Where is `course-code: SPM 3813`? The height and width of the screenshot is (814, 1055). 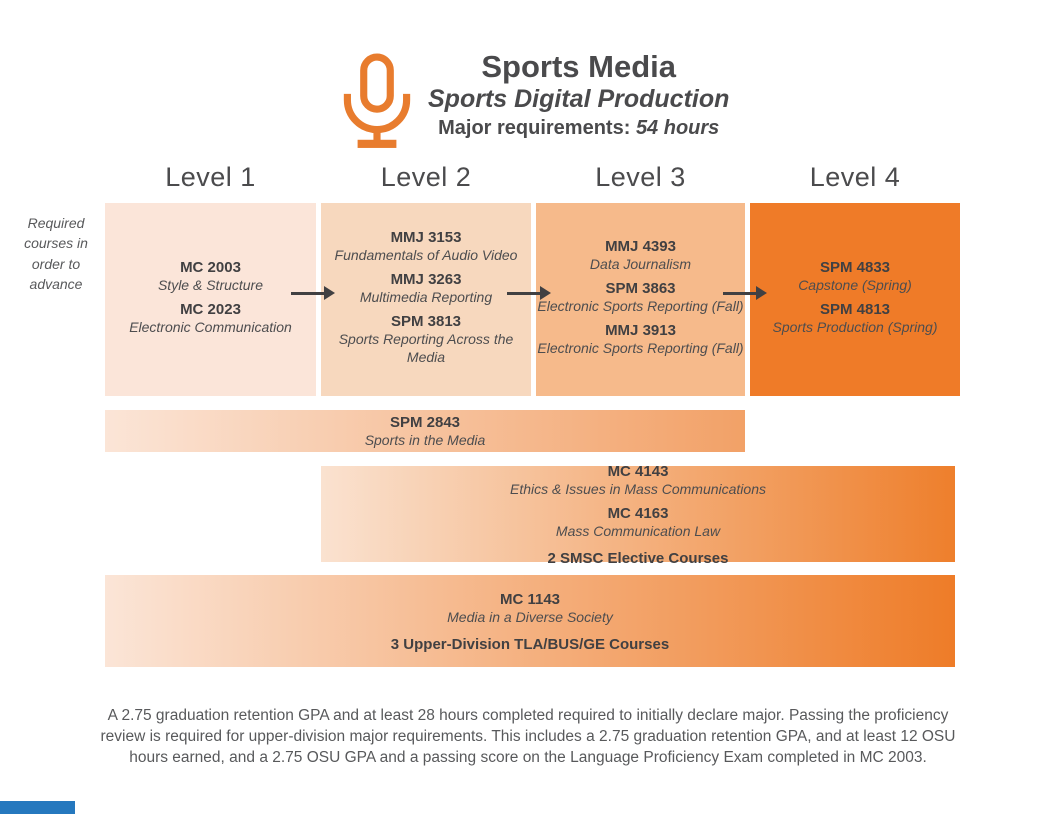
course-code: SPM 3813 is located at coordinates (426, 321).